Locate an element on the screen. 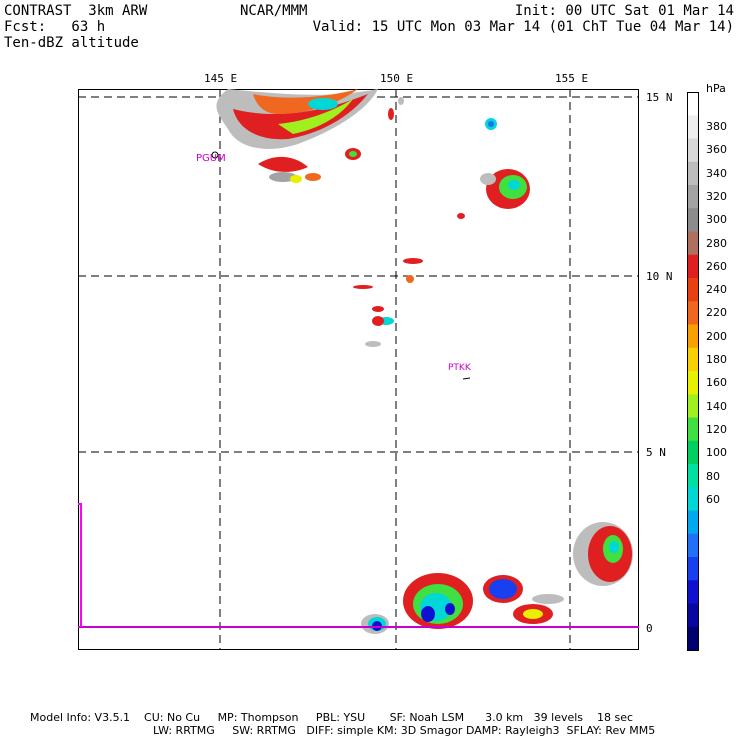  station-label-pgum: PGUM is located at coordinates (211, 158).